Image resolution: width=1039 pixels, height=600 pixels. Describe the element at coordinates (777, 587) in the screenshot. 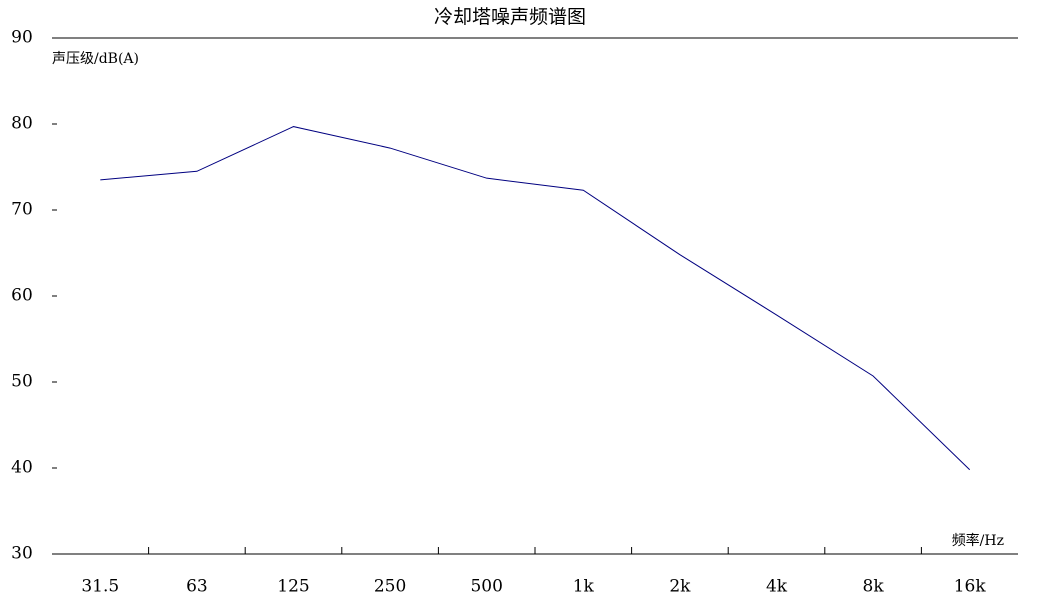

I see `x-tick-label: 4k` at that location.